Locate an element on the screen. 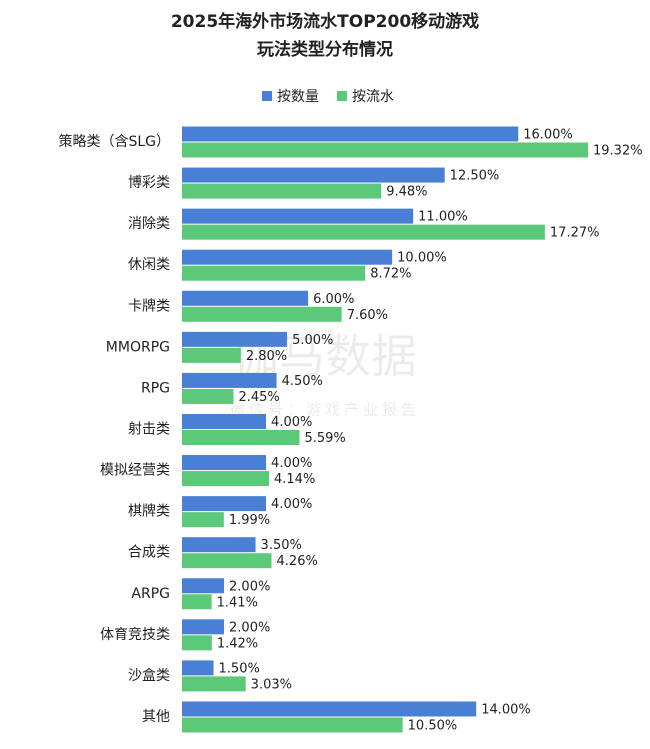 This screenshot has height=749, width=650. value-label: 1.42% is located at coordinates (237, 643).